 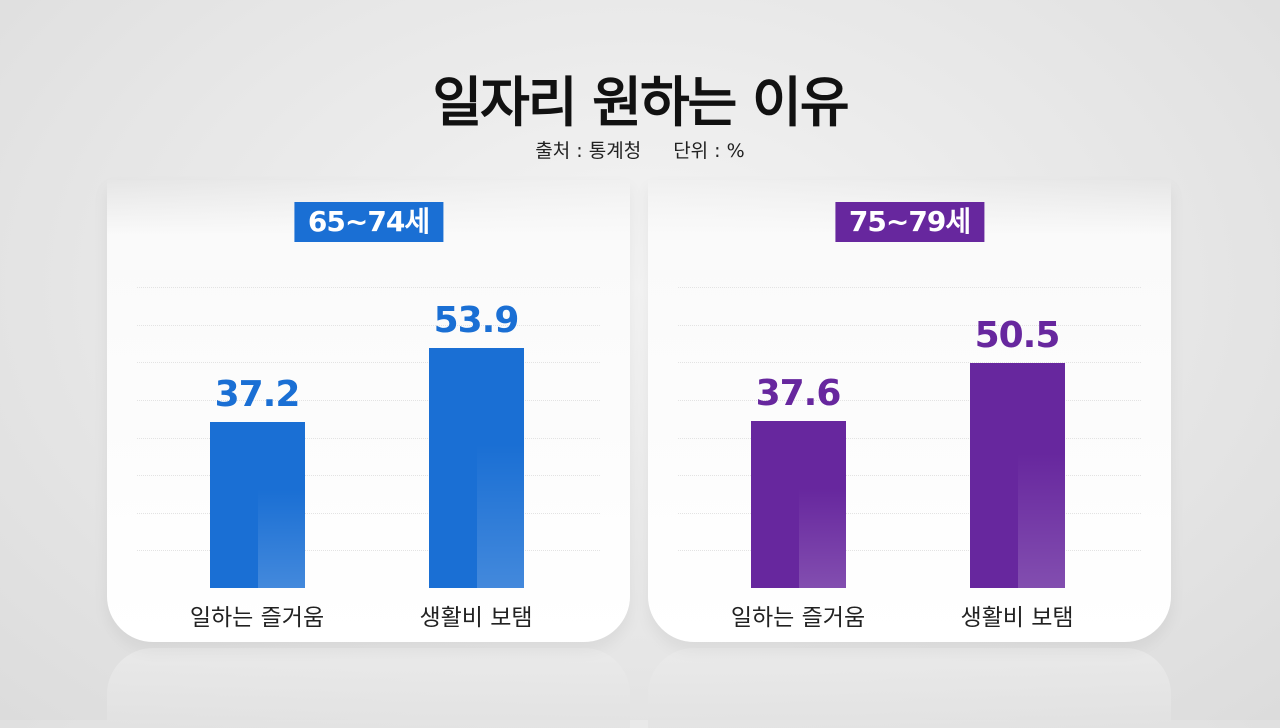 What do you see at coordinates (588, 151) in the screenshot?
I see `source-label: 출처 : 통계청` at bounding box center [588, 151].